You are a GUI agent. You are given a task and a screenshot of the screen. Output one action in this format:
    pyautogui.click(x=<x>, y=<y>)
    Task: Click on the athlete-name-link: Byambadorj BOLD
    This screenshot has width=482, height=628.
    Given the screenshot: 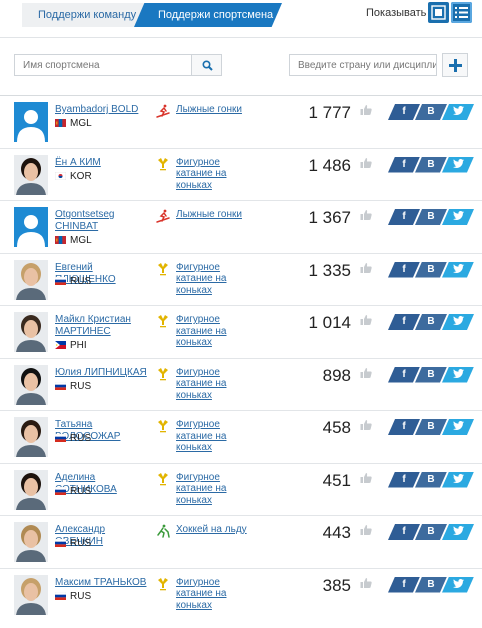 What is the action you would take?
    pyautogui.click(x=97, y=109)
    